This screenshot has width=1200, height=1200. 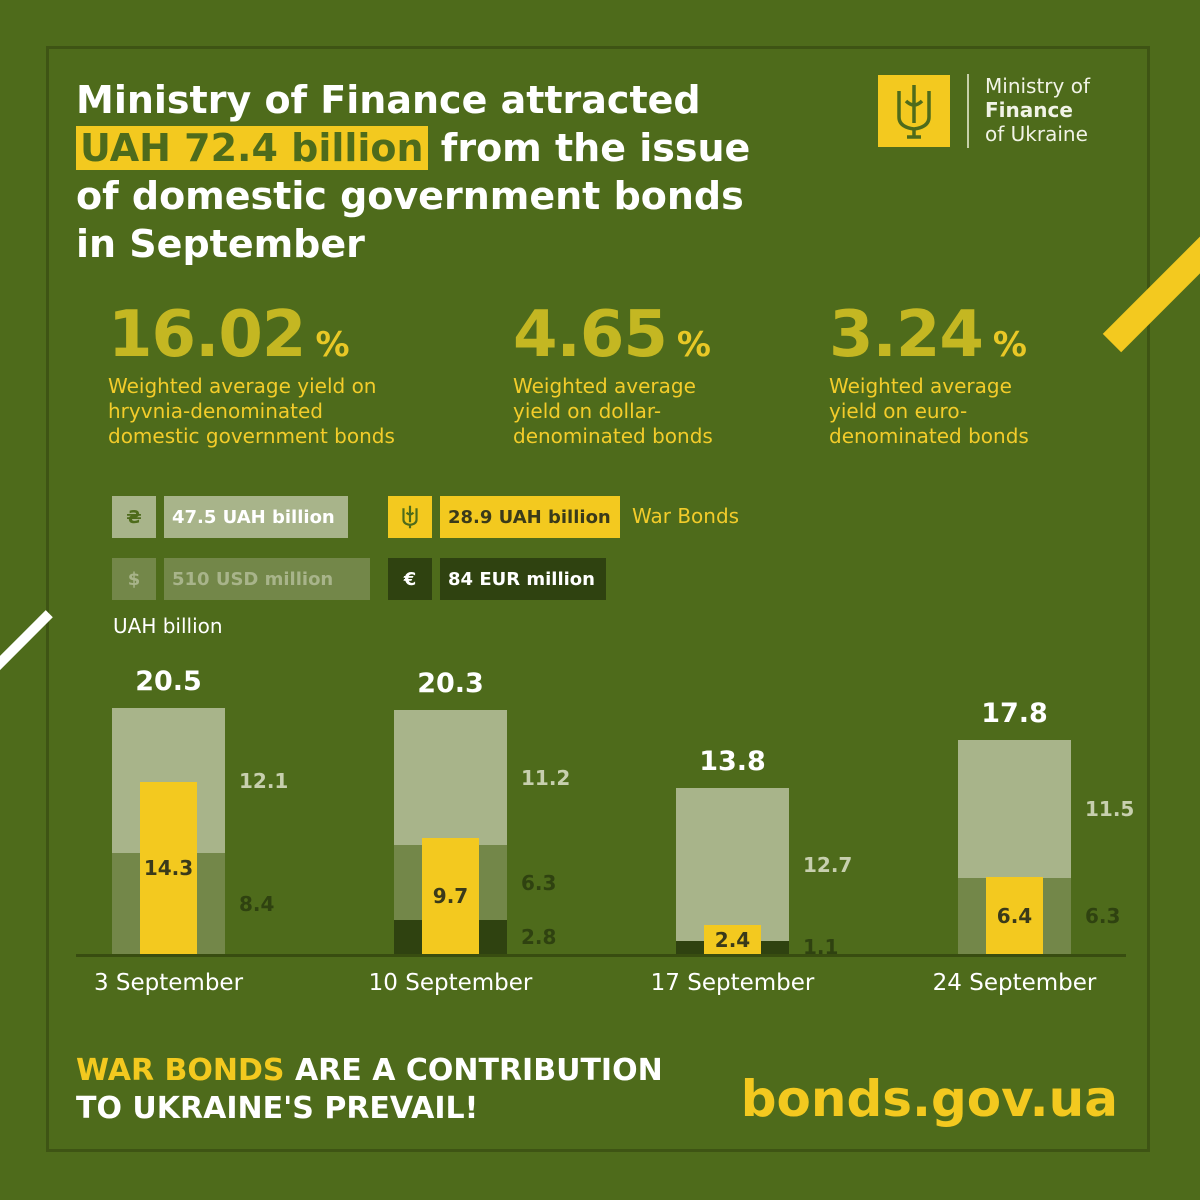 What do you see at coordinates (587, 411) in the screenshot?
I see `stat-desc-line: yield on dollar-` at bounding box center [587, 411].